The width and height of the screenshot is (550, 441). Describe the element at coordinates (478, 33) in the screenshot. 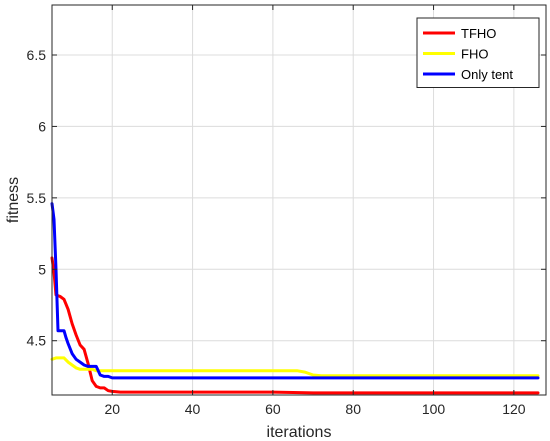

I see `legend-label: TFHO` at that location.